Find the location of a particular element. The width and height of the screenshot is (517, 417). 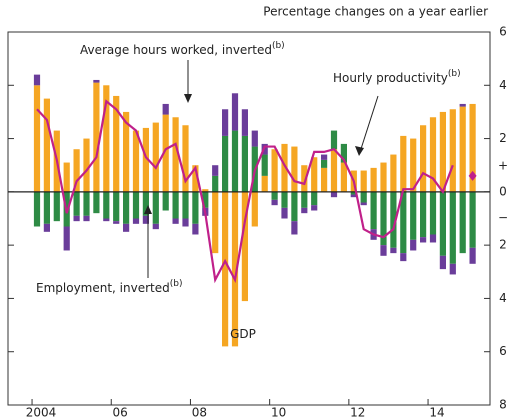

y-tick-label: 8 is located at coordinates (503, 405).